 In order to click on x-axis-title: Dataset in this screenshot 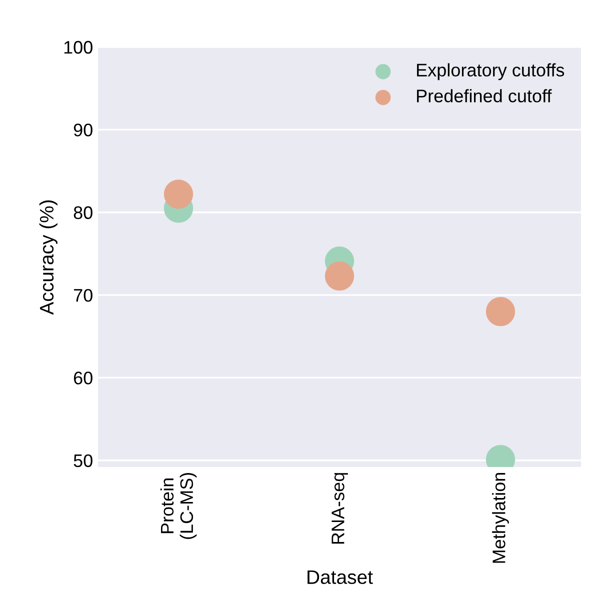, I will do `click(340, 577)`.